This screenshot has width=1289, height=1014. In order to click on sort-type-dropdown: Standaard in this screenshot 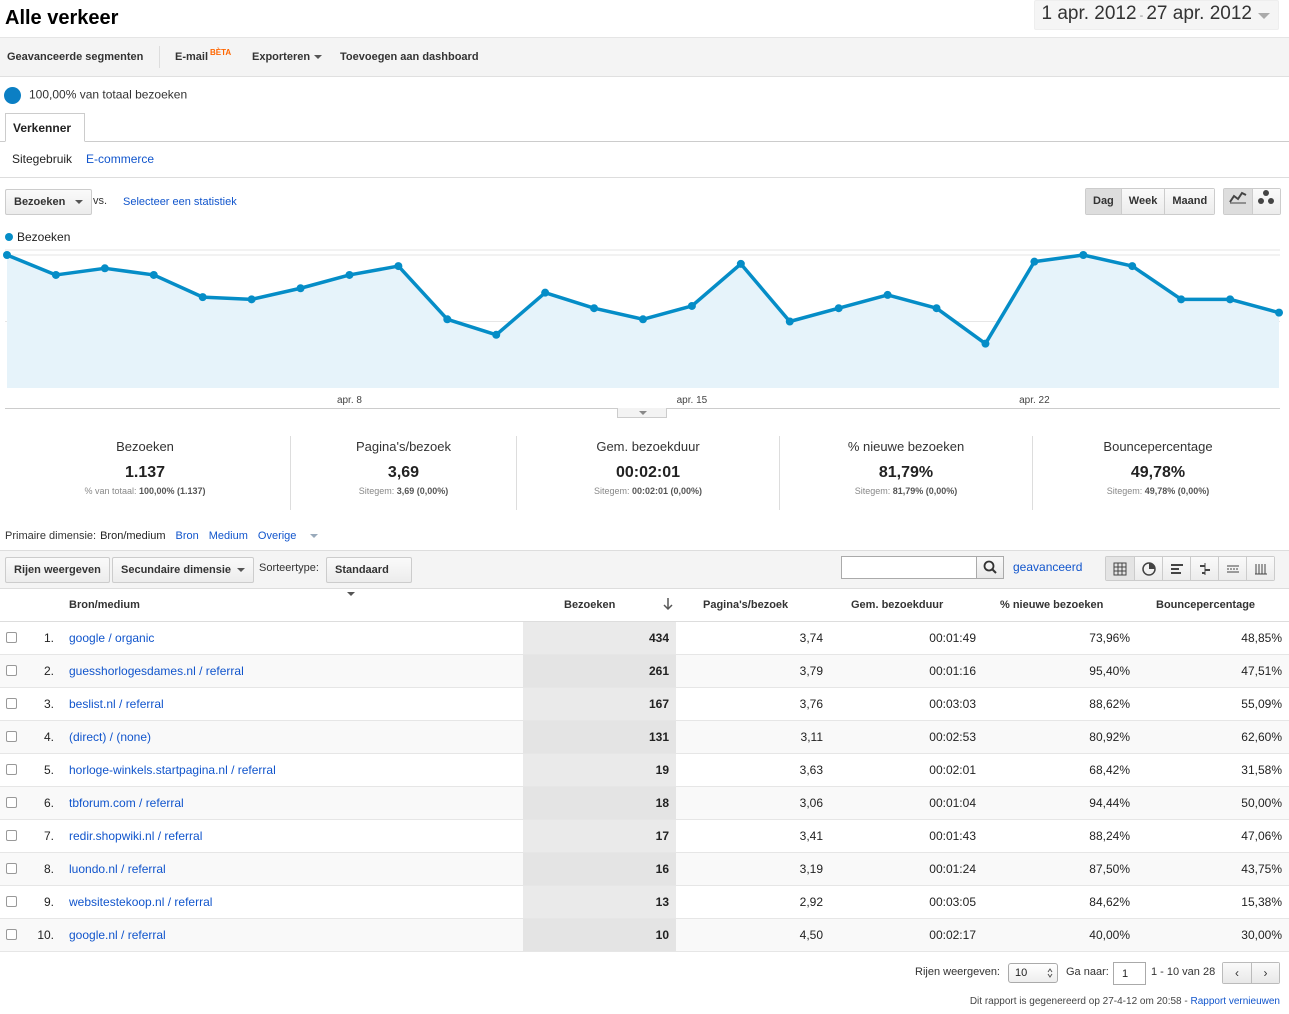, I will do `click(369, 577)`.